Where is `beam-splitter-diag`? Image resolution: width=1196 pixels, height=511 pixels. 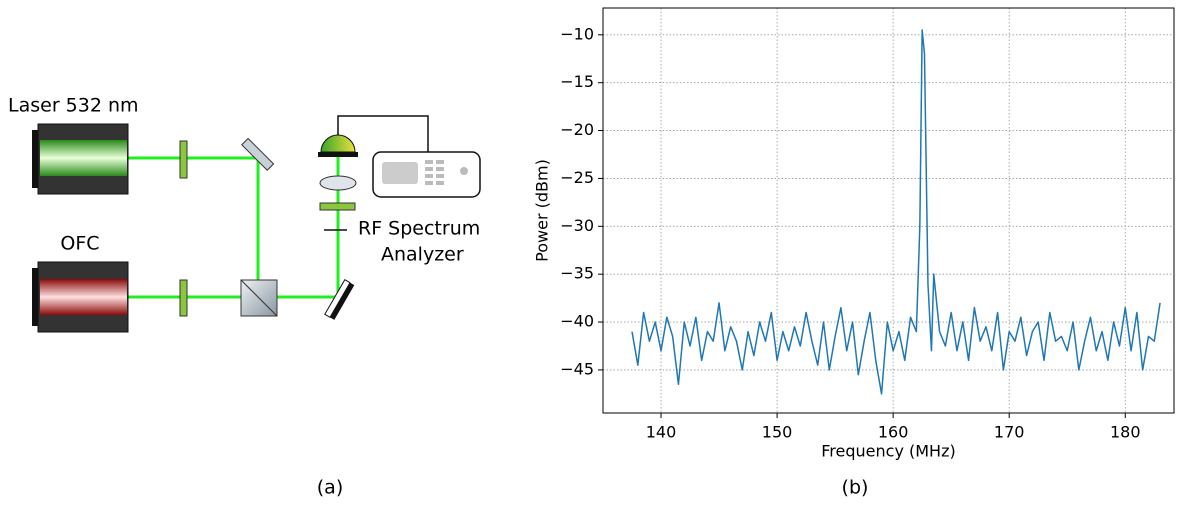
beam-splitter-diag is located at coordinates (259, 298).